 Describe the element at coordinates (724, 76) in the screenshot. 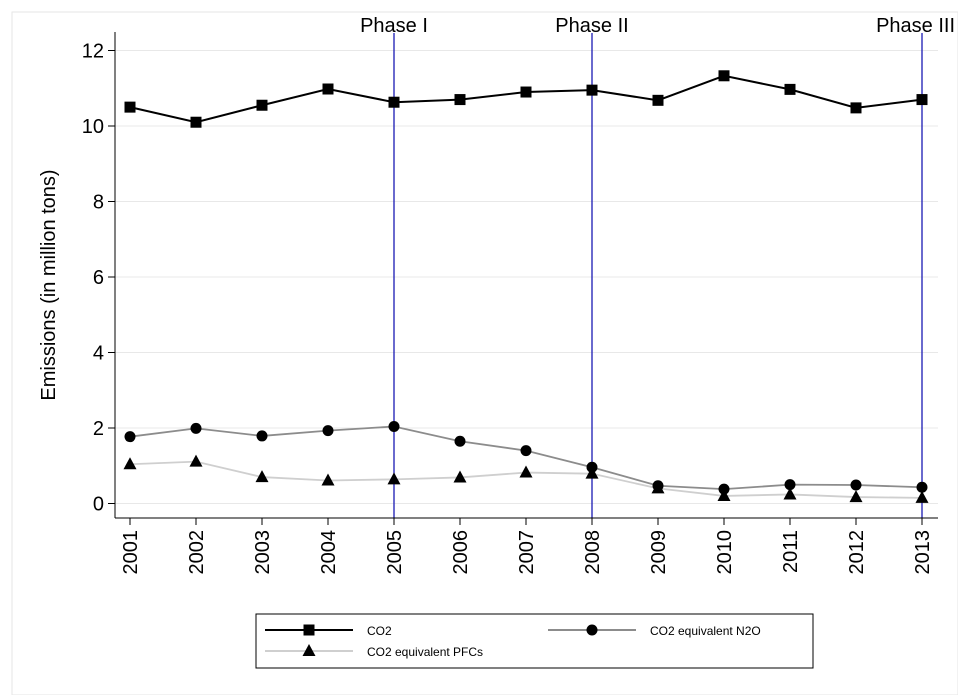

I see `data-point-0-2010` at that location.